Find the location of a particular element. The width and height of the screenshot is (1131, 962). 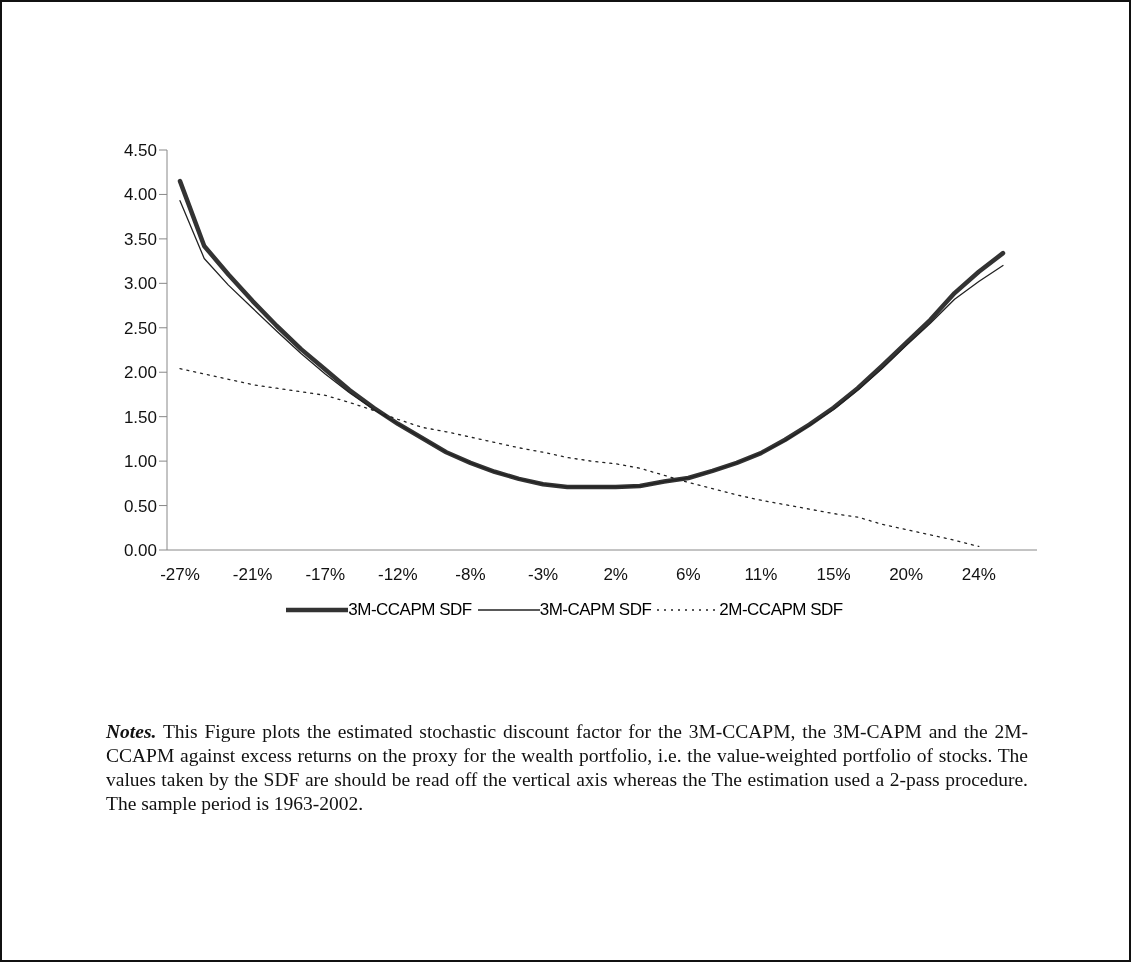

x-tick-label: -21% is located at coordinates (252, 575).